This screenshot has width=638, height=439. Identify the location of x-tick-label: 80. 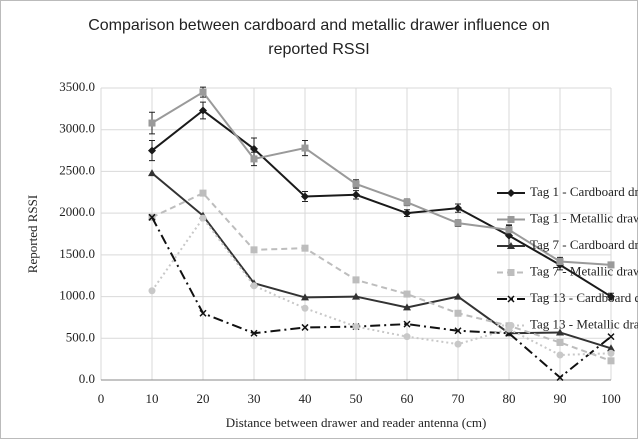
(509, 398).